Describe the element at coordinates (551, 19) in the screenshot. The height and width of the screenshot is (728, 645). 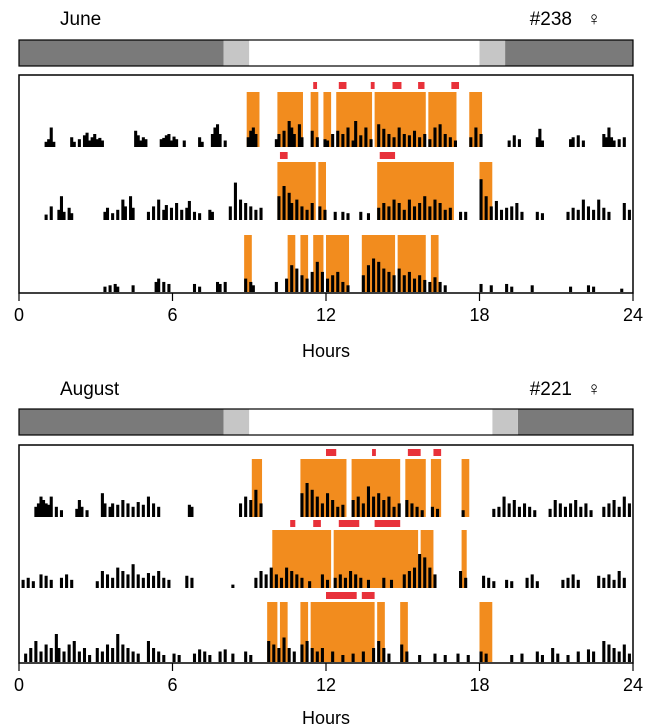
I see `panel-animal-id: #238` at that location.